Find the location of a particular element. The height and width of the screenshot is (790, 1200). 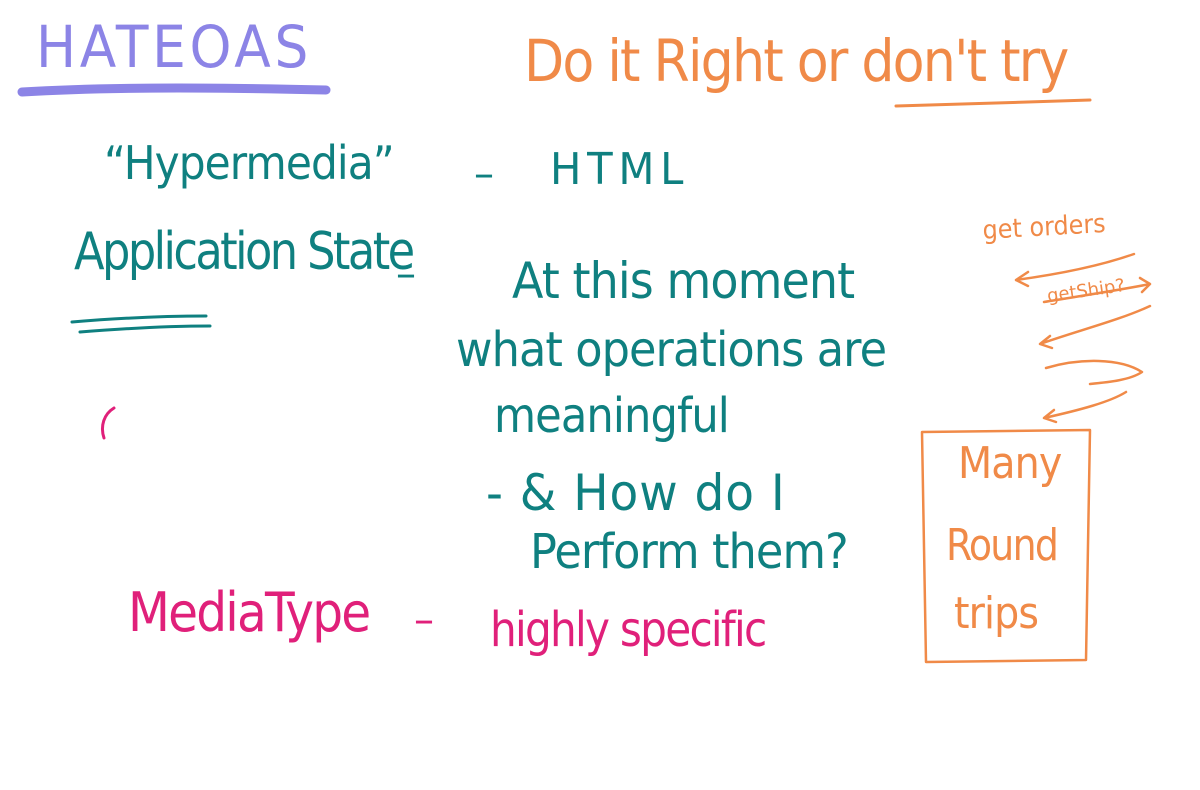

application-state-dash: – is located at coordinates (406, 274).